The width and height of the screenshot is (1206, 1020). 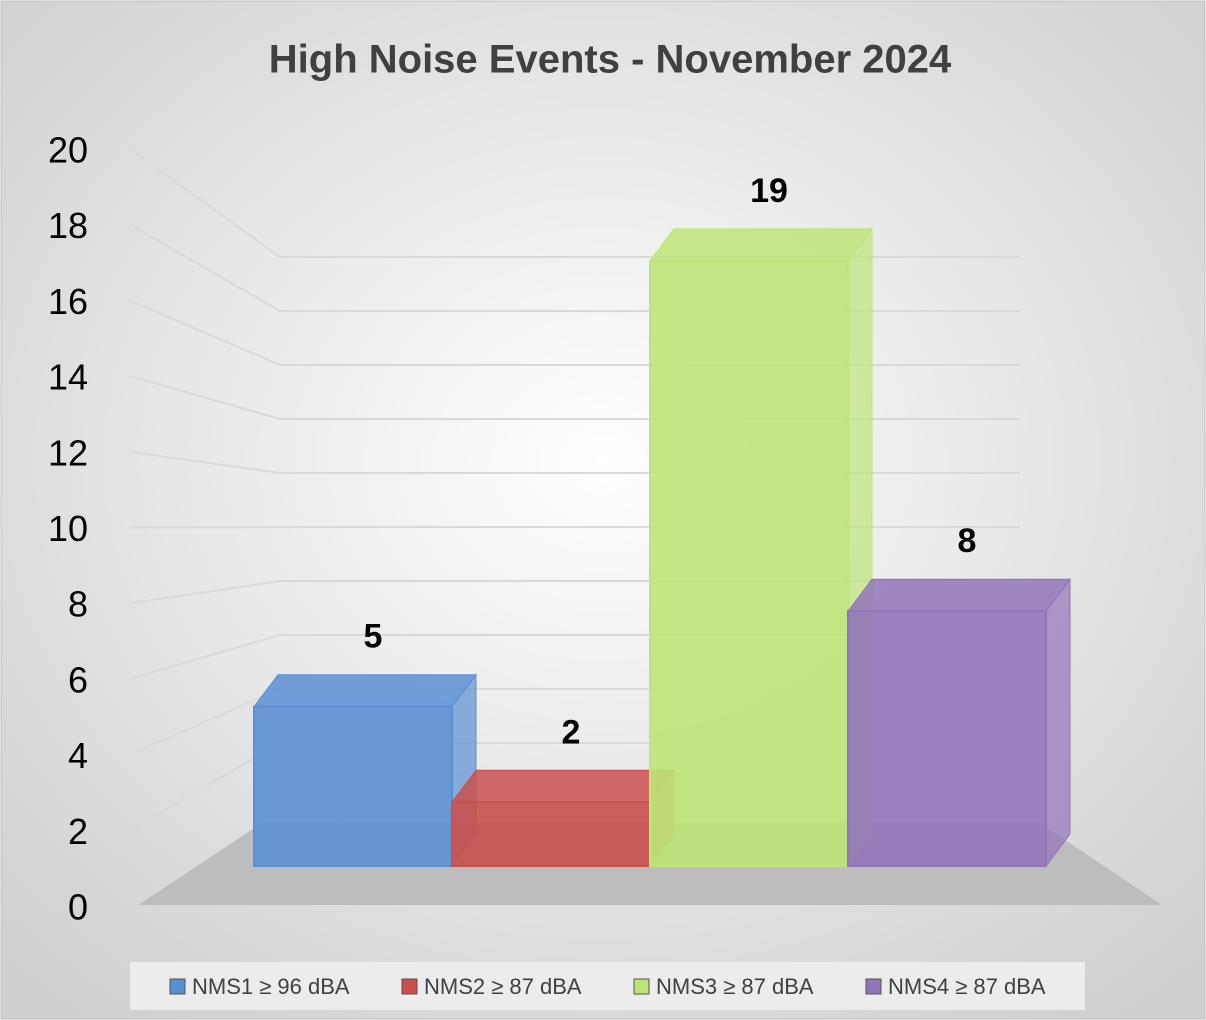 I want to click on legend, so click(x=607, y=986).